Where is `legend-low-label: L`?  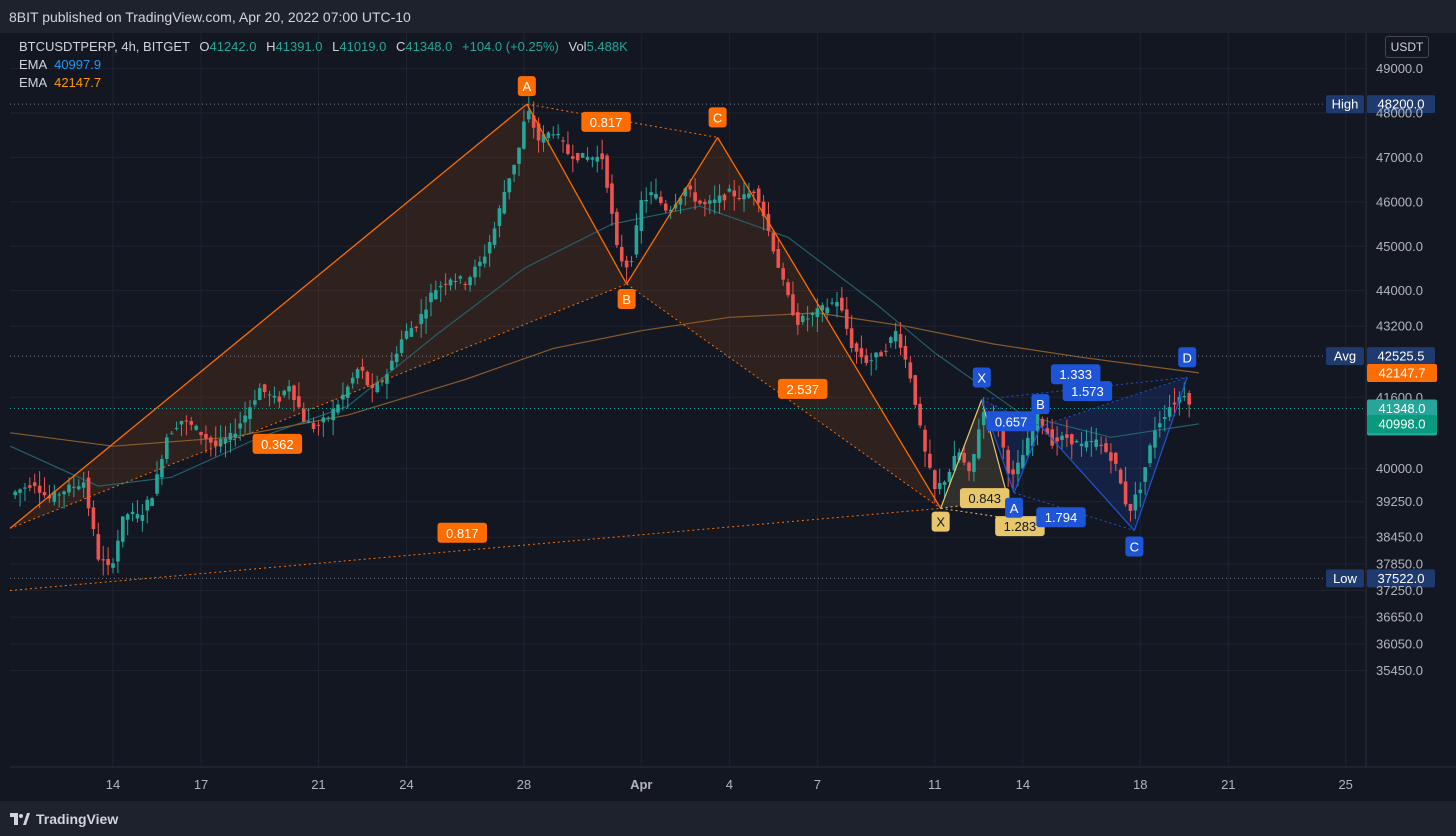
legend-low-label: L is located at coordinates (336, 46).